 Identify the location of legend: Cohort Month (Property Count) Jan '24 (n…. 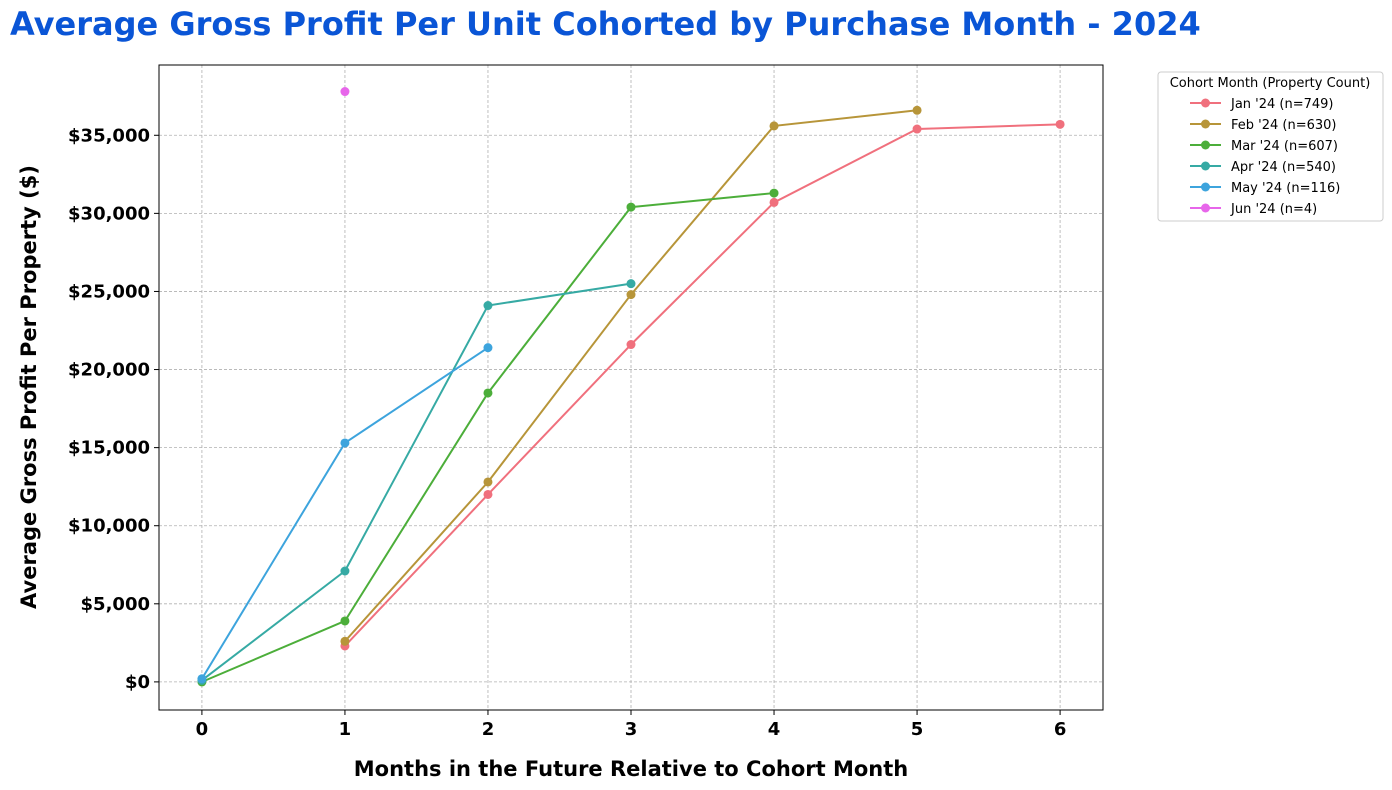
(1270, 146).